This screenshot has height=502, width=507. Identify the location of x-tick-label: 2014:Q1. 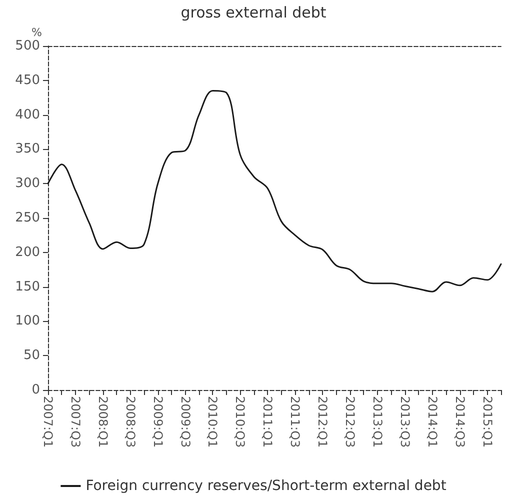
(432, 422).